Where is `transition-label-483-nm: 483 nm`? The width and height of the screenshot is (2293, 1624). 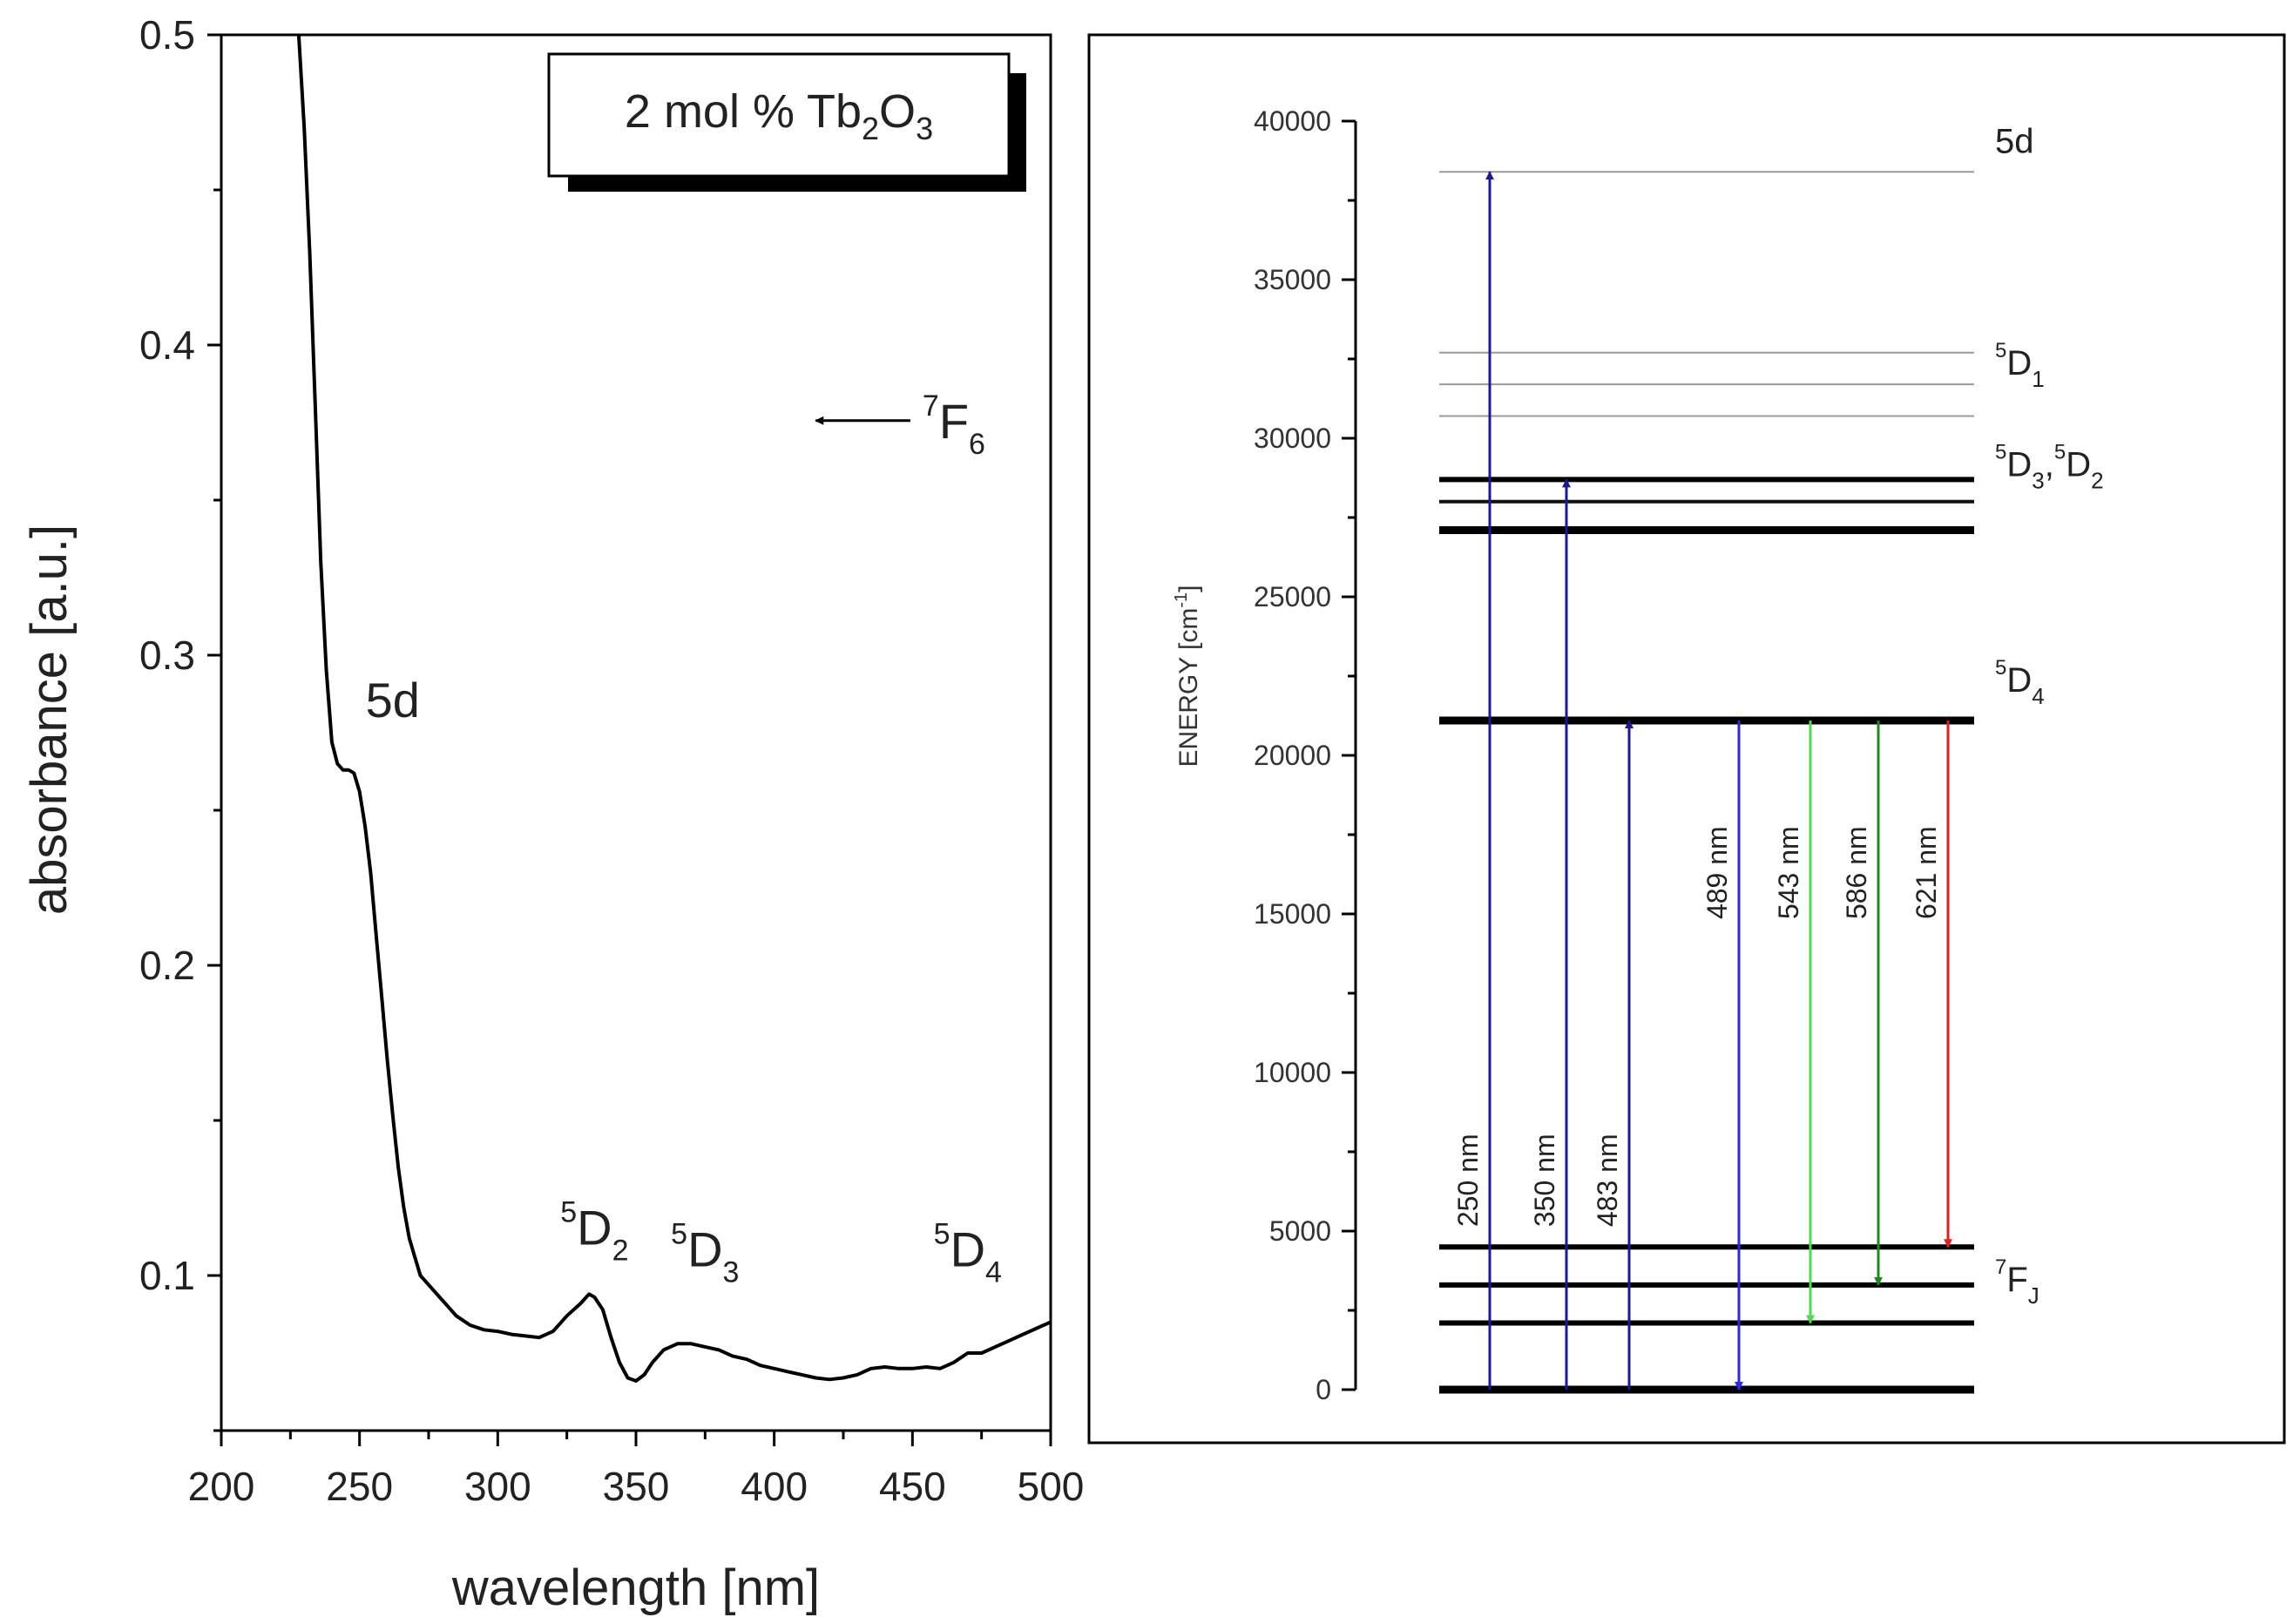
transition-label-483-nm: 483 nm is located at coordinates (1607, 1180).